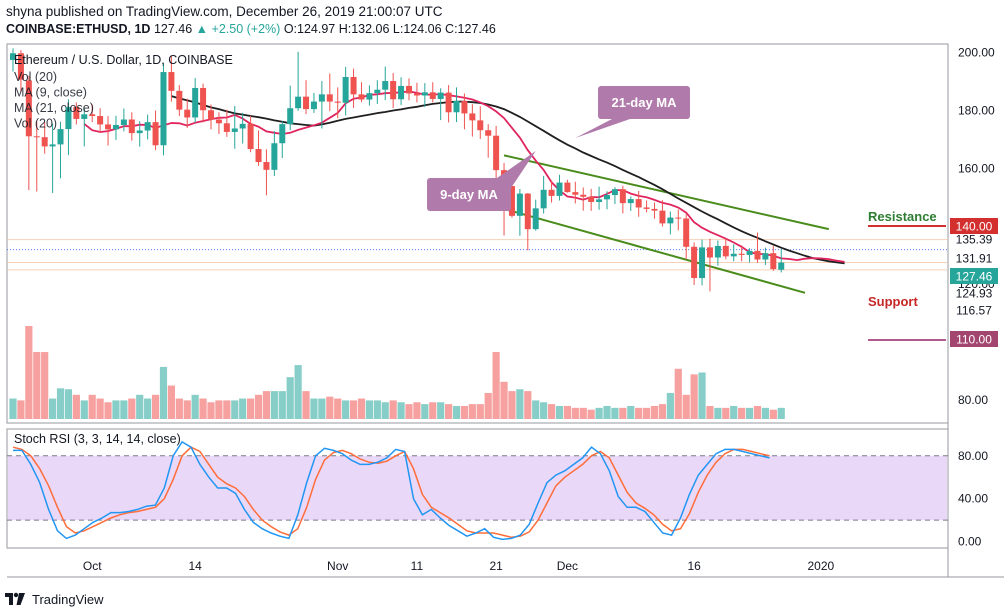 The height and width of the screenshot is (615, 1008). Describe the element at coordinates (68, 599) in the screenshot. I see `footer-brand: TradingView` at that location.